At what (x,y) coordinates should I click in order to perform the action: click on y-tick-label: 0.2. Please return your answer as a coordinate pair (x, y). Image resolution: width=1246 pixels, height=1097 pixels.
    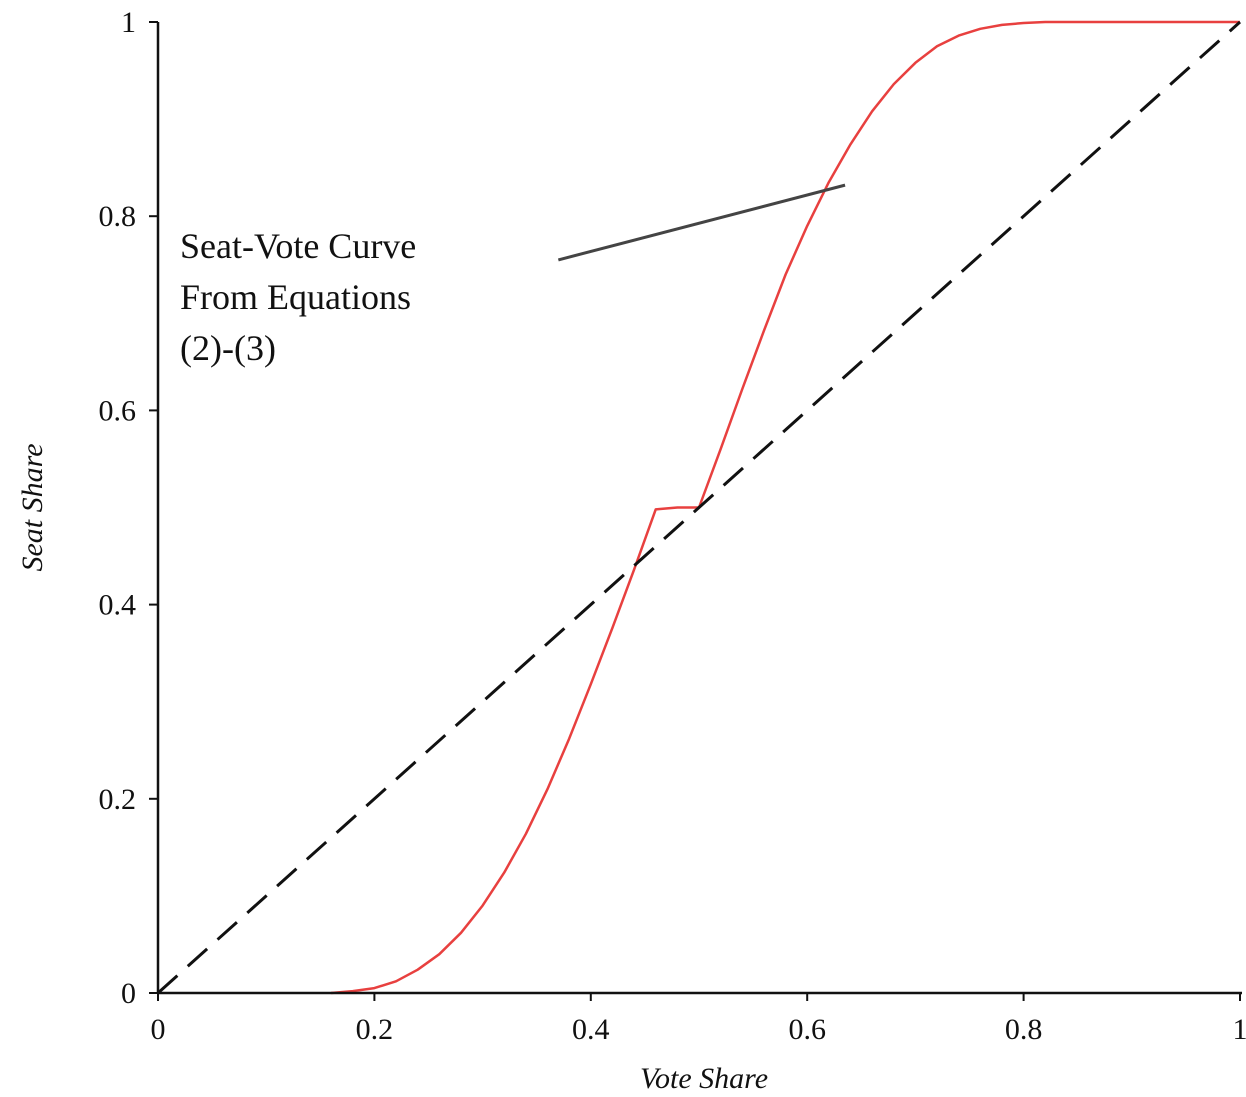
    Looking at the image, I should click on (118, 799).